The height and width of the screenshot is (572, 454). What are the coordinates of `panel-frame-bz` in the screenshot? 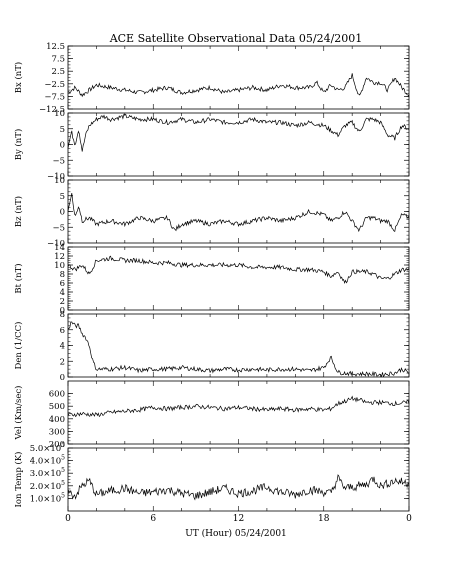 It's located at (238, 211).